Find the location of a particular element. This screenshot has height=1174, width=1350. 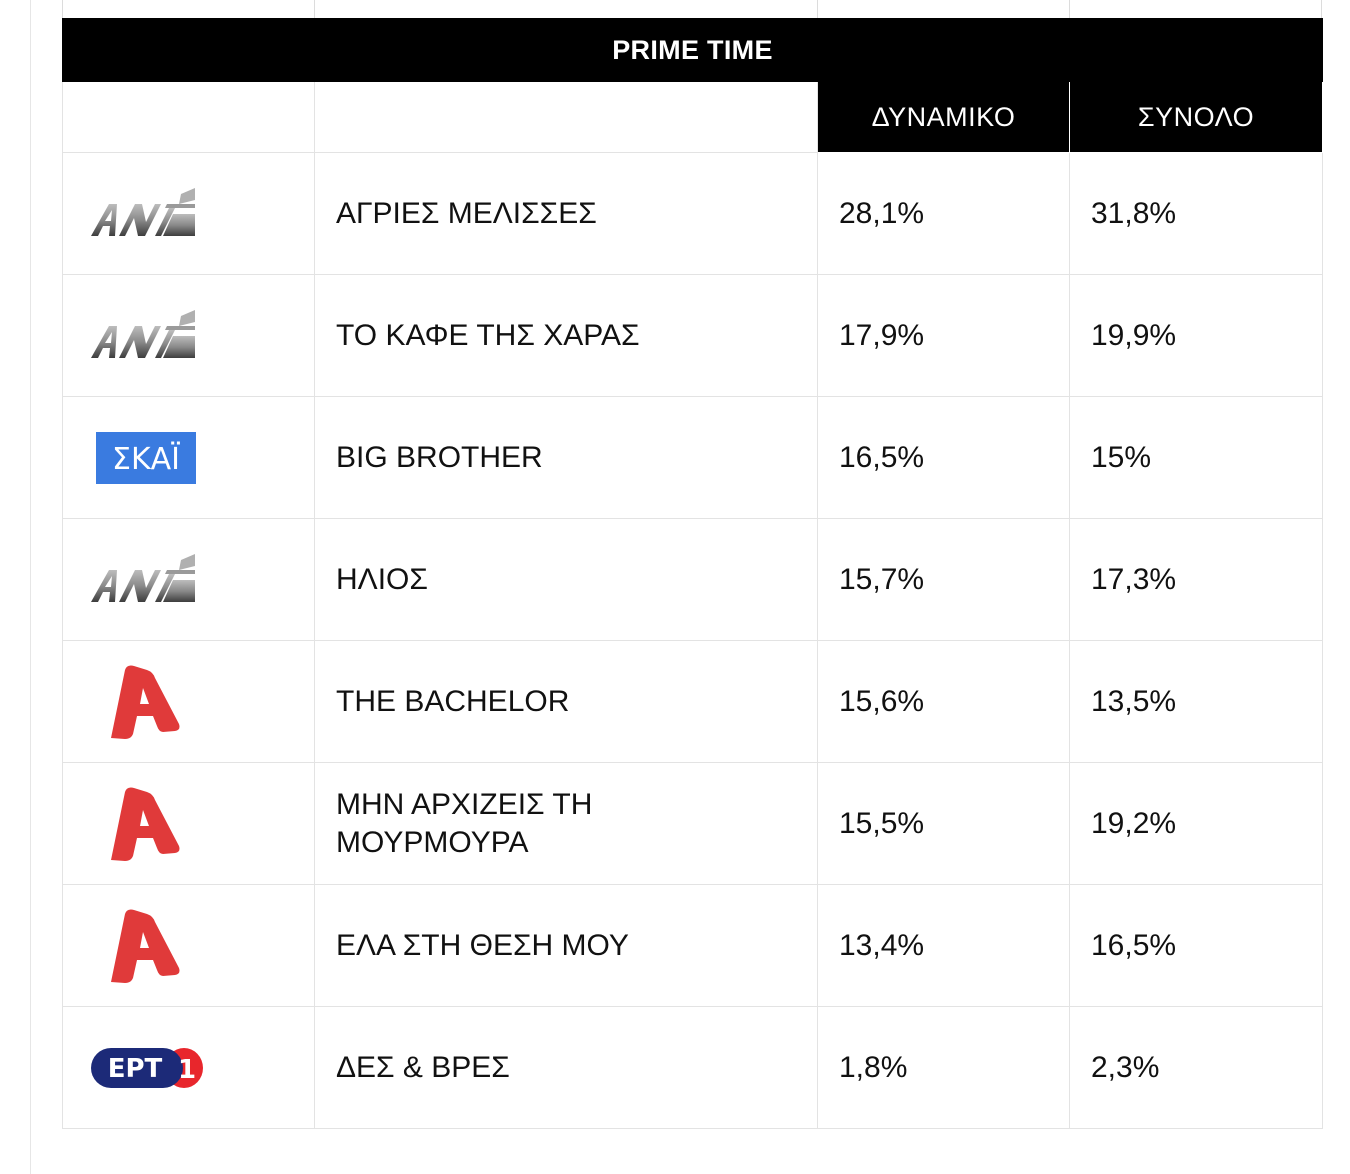

table-row: ΗΛΙΟΣ 15,7% 17,3% is located at coordinates (693, 579).